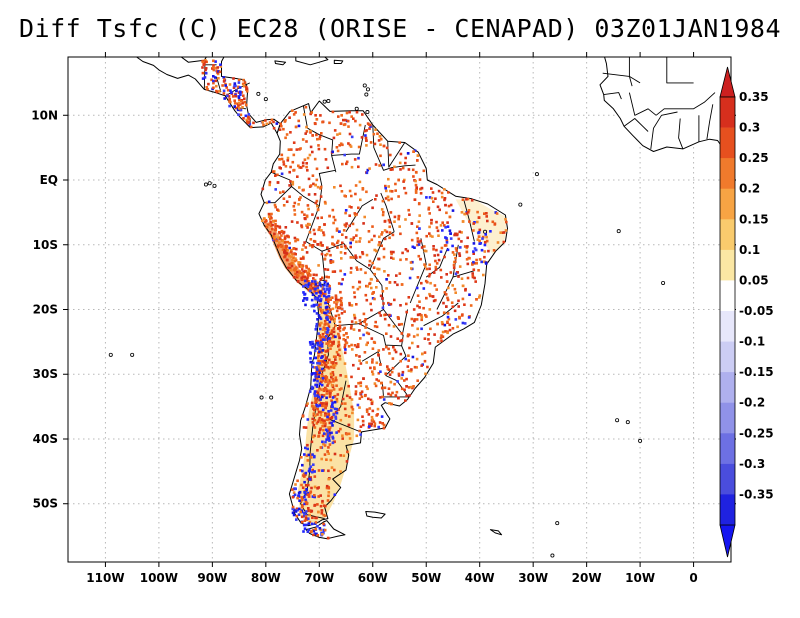 Image resolution: width=800 pixels, height=618 pixels. What do you see at coordinates (395, 386) in the screenshot?
I see `country-border` at bounding box center [395, 386].